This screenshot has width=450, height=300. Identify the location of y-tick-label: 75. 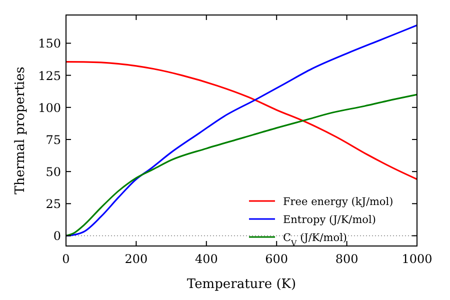
(53, 139).